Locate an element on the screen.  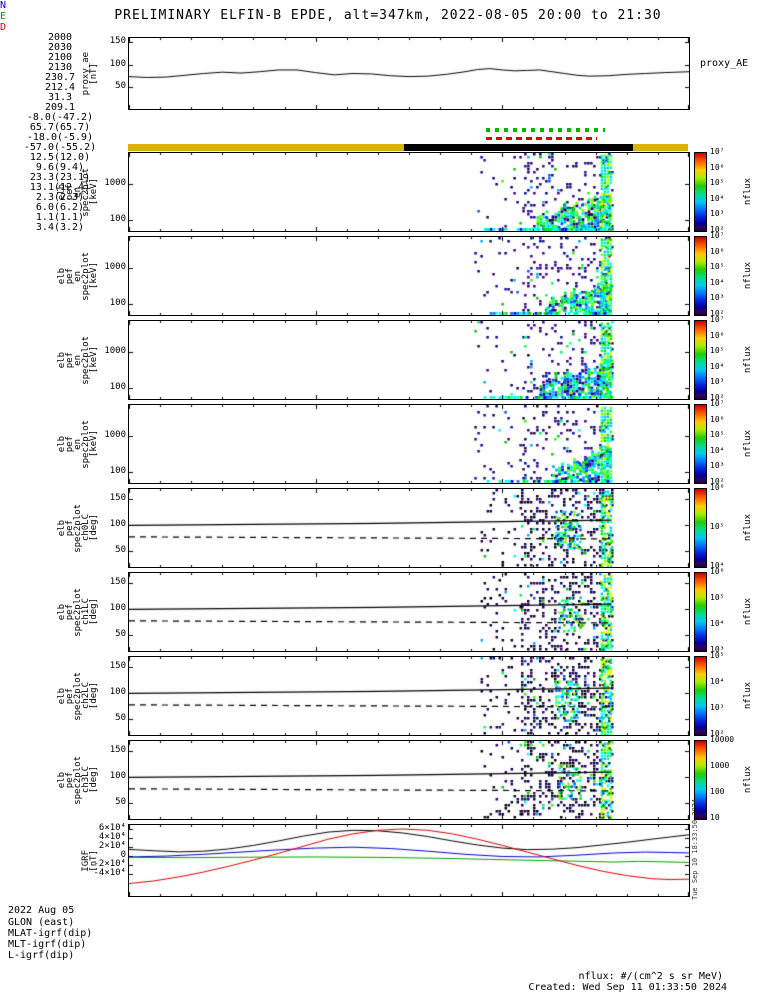
proxy-ae-axis-label: proxy_ae [nT] is located at coordinates (77, 73).